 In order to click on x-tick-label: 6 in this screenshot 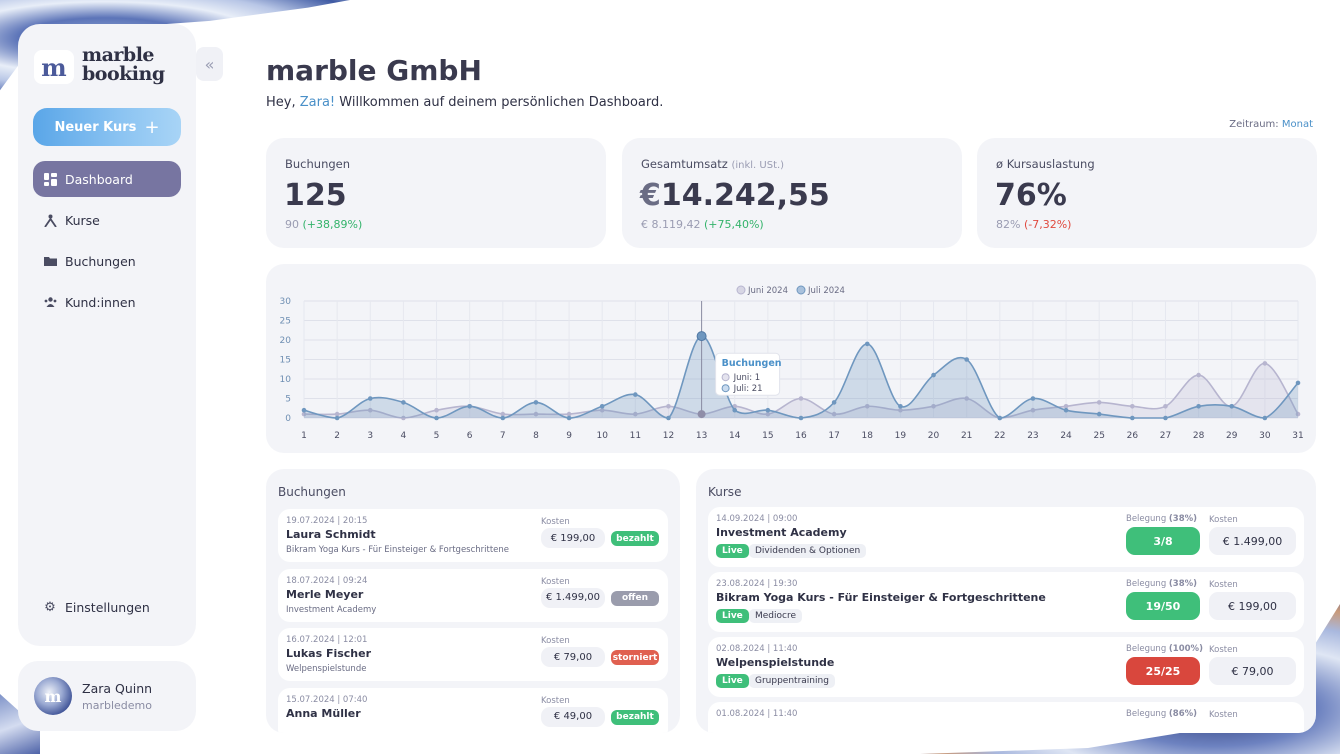, I will do `click(470, 436)`.